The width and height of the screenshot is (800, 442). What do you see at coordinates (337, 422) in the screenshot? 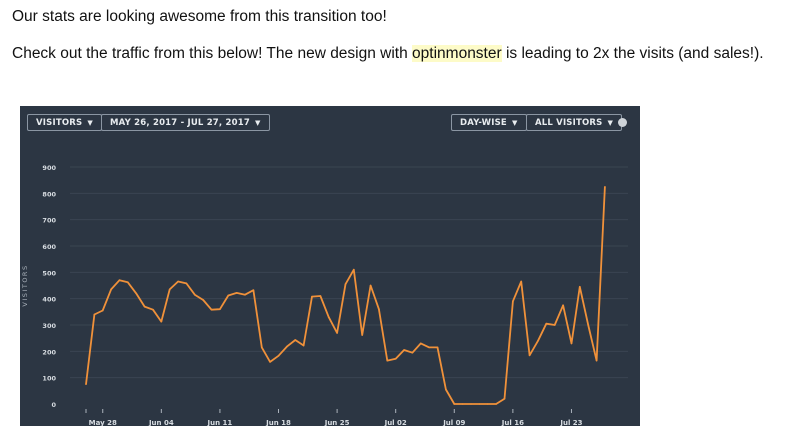
I see `x-tick-label: Jun 25` at bounding box center [337, 422].